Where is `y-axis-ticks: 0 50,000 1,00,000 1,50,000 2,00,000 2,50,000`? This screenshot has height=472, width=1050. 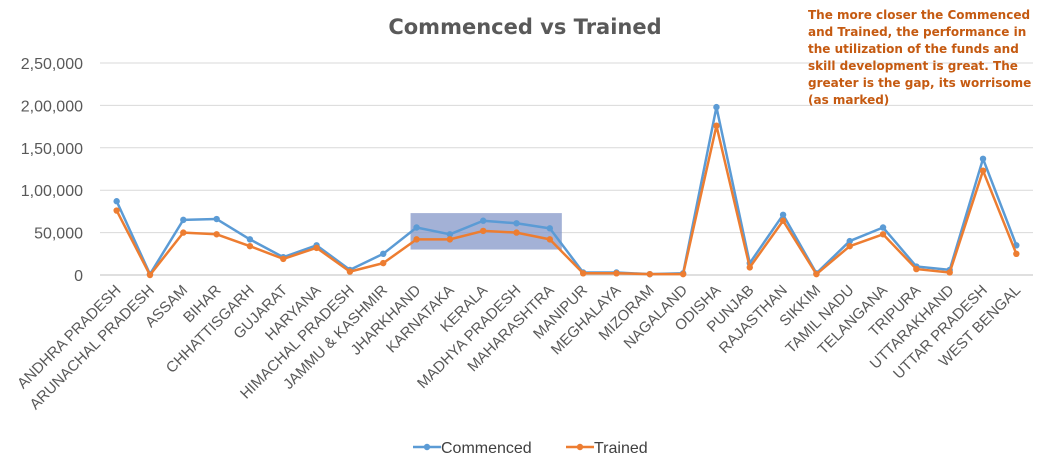
y-axis-ticks: 0 50,000 1,00,000 1,50,000 2,00,000 2,50,000 is located at coordinates (52, 170).